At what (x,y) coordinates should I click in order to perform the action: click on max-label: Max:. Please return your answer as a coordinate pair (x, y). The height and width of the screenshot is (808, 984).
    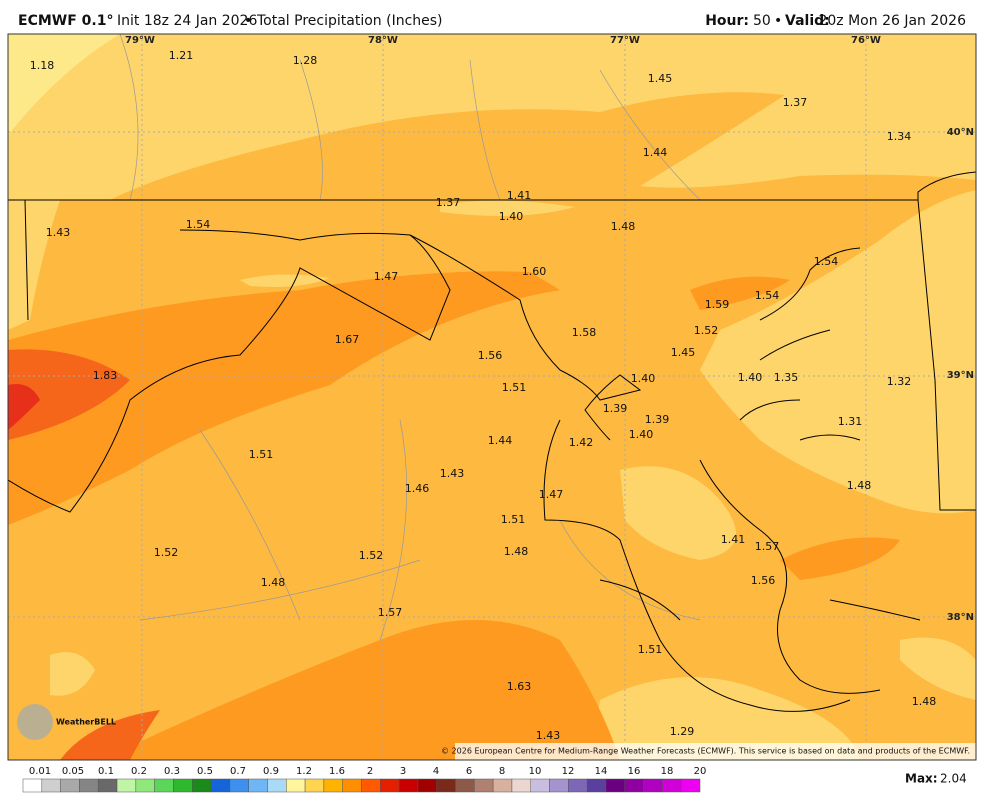
    Looking at the image, I should click on (921, 779).